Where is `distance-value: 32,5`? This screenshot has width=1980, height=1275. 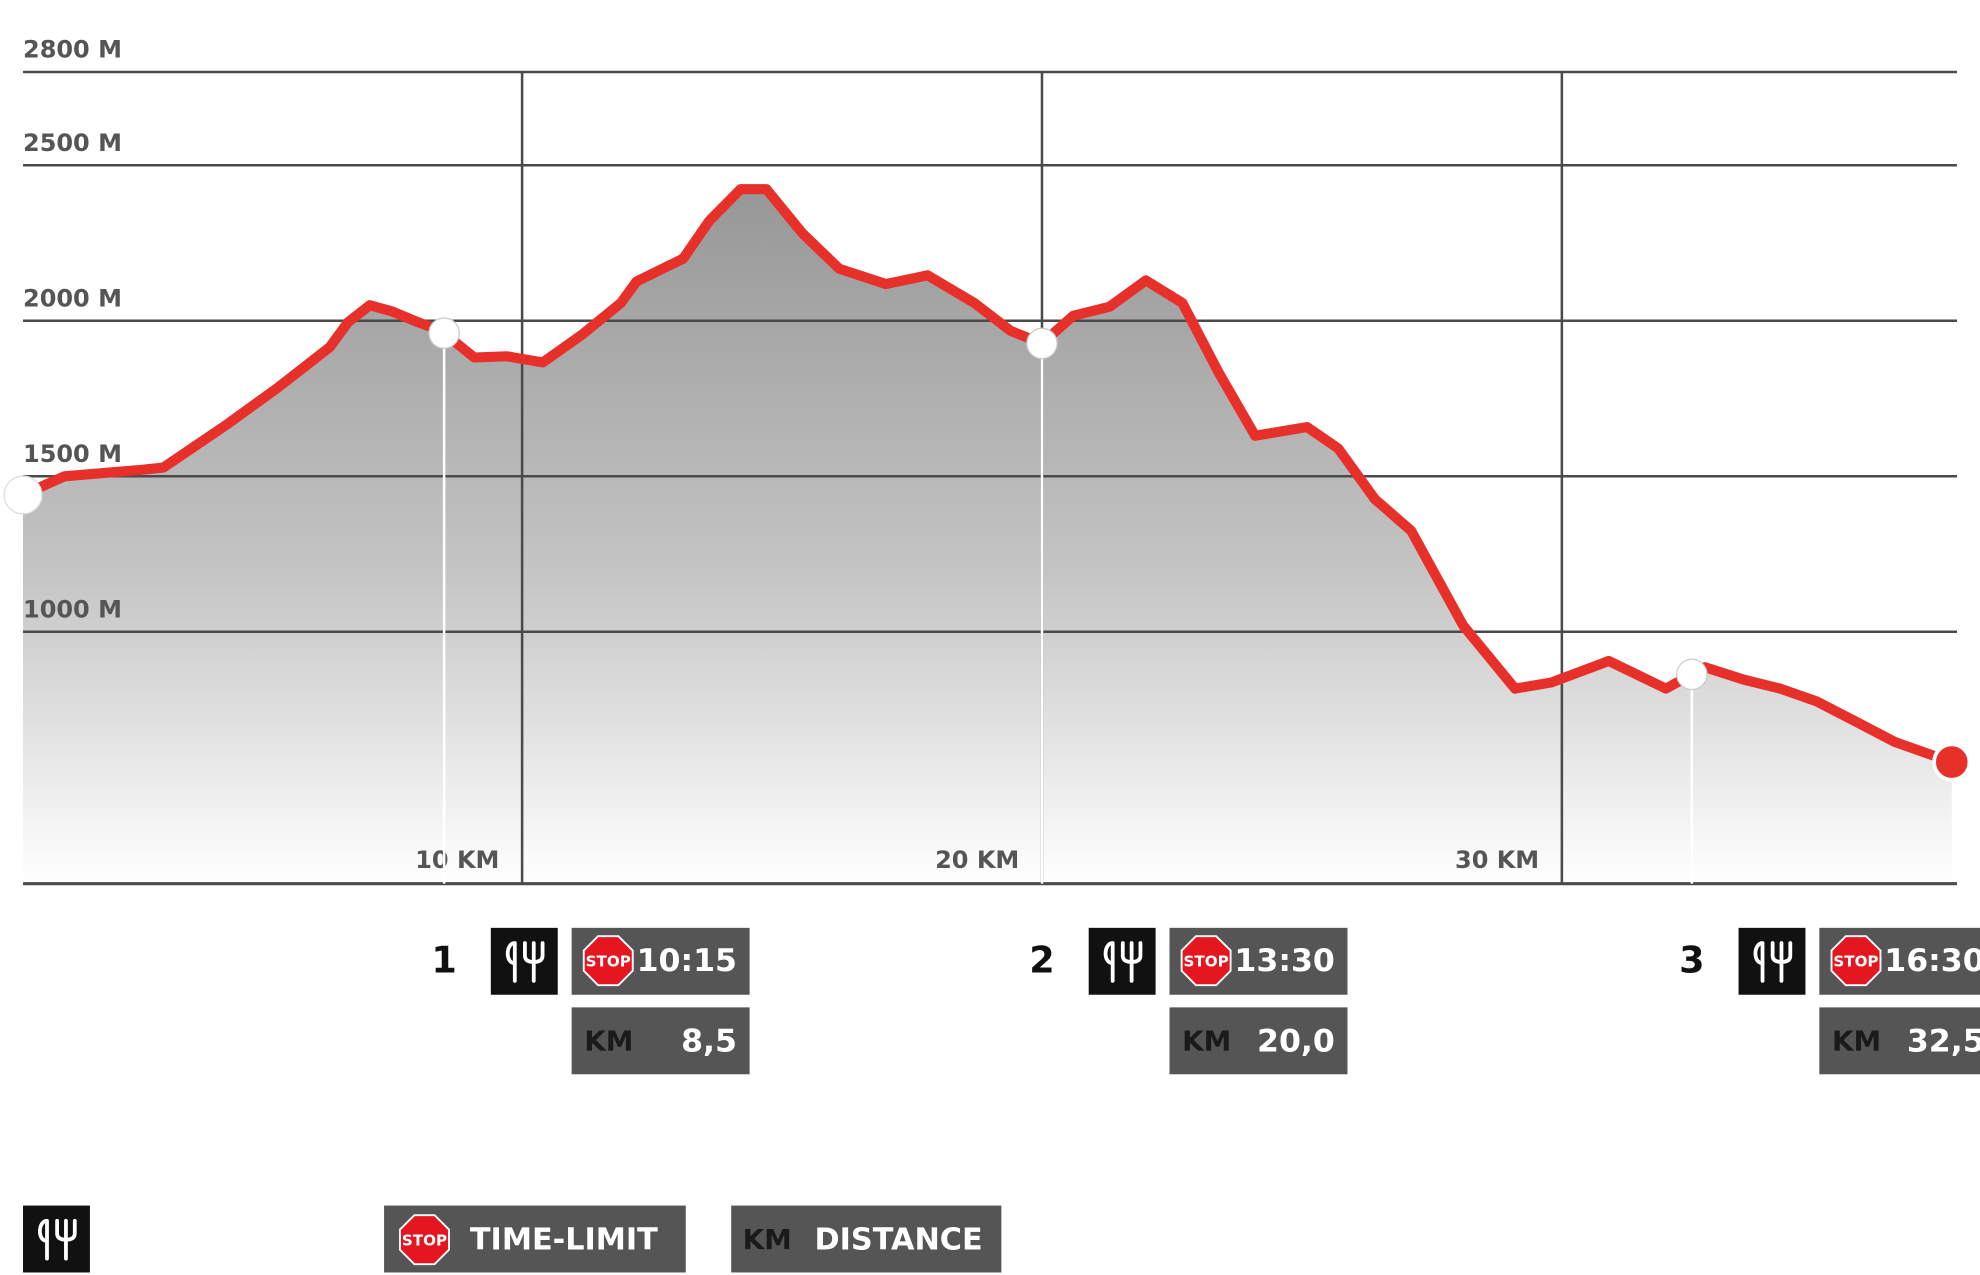
distance-value: 32,5 is located at coordinates (1943, 1042).